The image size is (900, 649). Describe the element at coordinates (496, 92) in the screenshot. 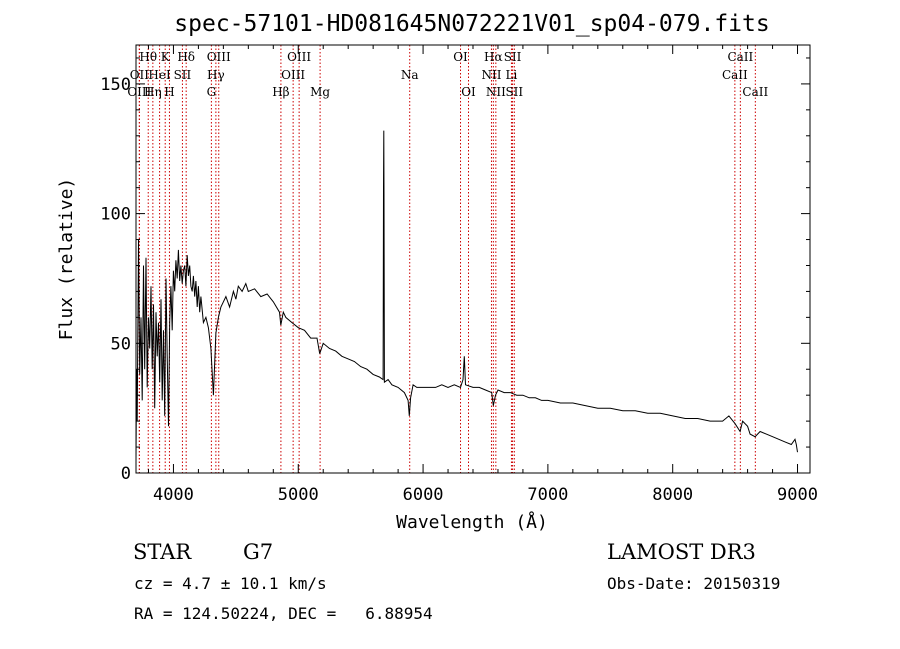

I see `line-marker-label-21: NII` at that location.